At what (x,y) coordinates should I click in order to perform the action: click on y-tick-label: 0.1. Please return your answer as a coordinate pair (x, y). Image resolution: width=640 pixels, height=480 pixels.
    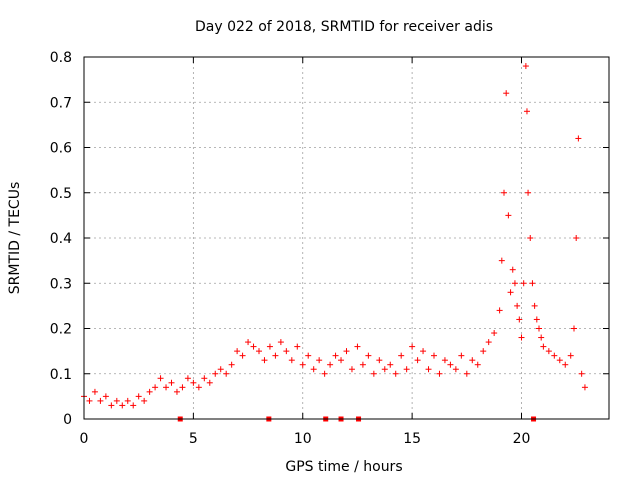
    Looking at the image, I should click on (61, 375).